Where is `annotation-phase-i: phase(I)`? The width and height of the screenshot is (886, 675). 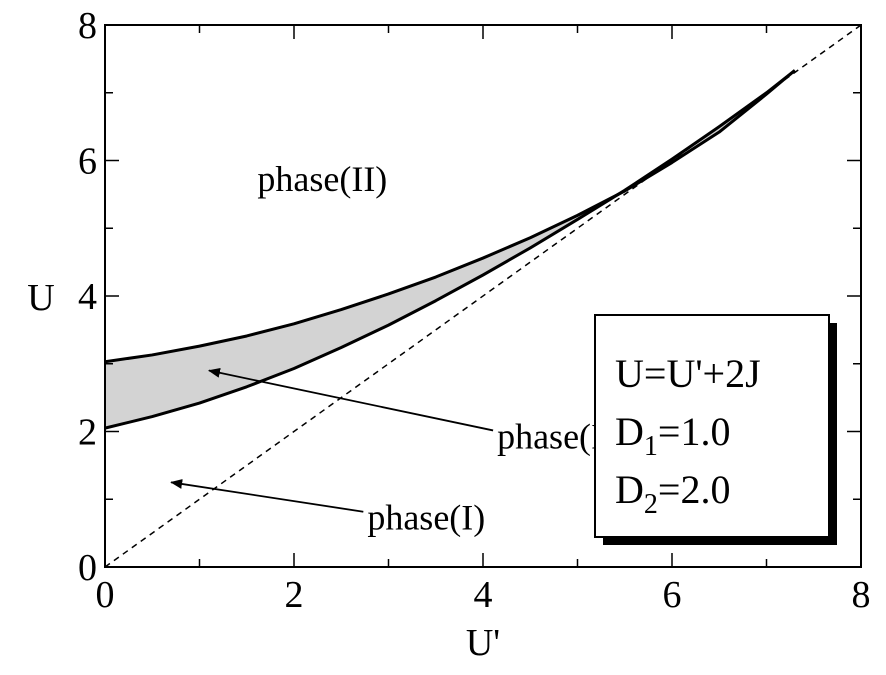
annotation-phase-i: phase(I) is located at coordinates (426, 518).